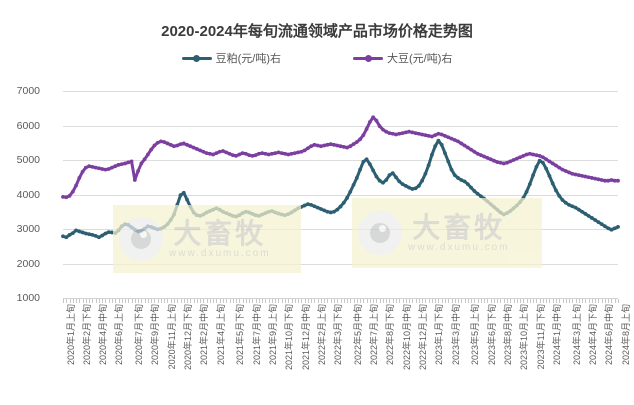  Describe the element at coordinates (231, 58) in the screenshot. I see `legend-item-doupo: 豆粕(元/吨)右` at that location.